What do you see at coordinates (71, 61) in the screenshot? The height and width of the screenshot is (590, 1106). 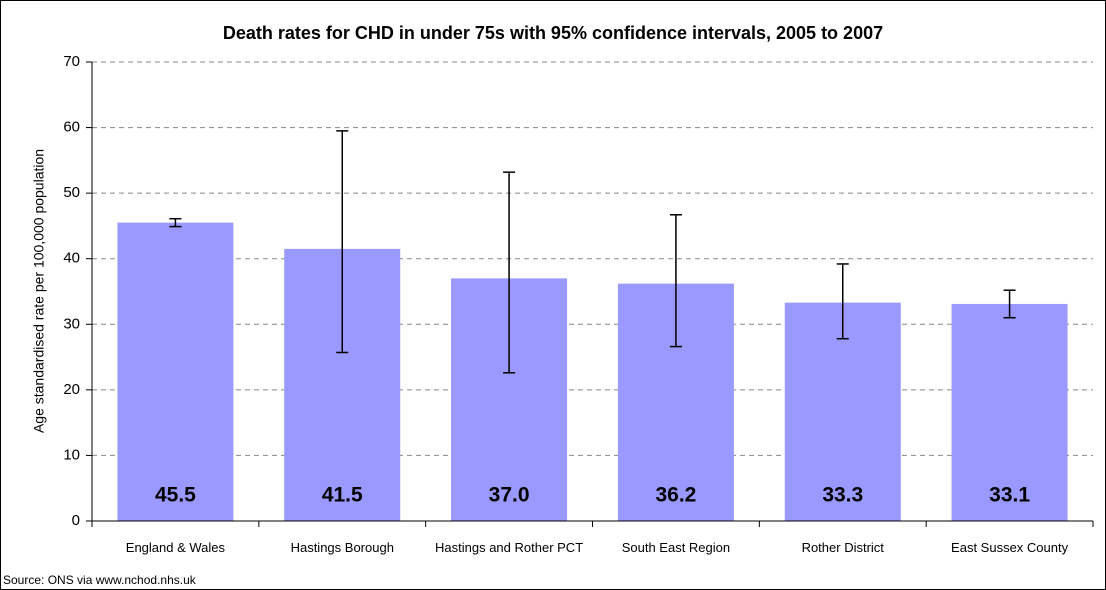 I see `y-tick-label: 70` at bounding box center [71, 61].